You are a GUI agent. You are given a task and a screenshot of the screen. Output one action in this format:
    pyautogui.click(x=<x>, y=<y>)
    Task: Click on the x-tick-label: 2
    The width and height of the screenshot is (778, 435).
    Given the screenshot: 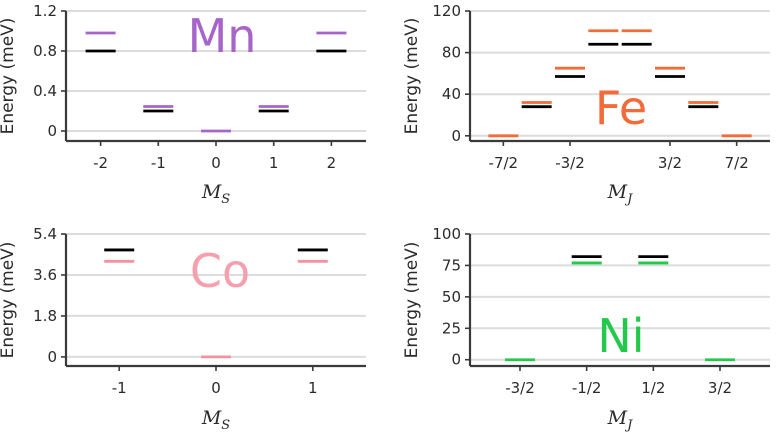 What is the action you would take?
    pyautogui.click(x=332, y=163)
    